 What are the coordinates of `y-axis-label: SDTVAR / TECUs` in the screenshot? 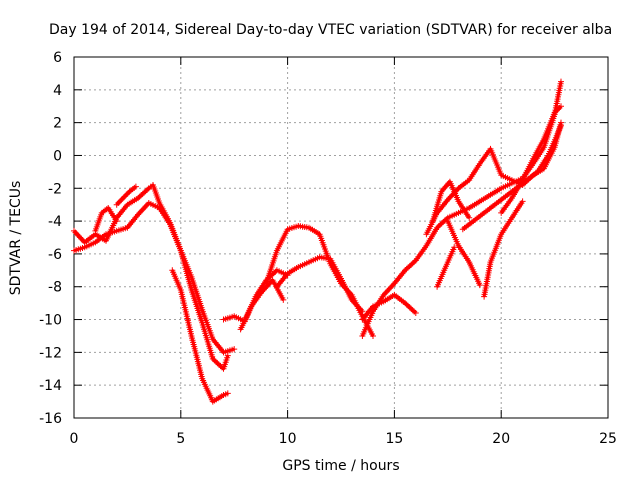 It's located at (16, 238).